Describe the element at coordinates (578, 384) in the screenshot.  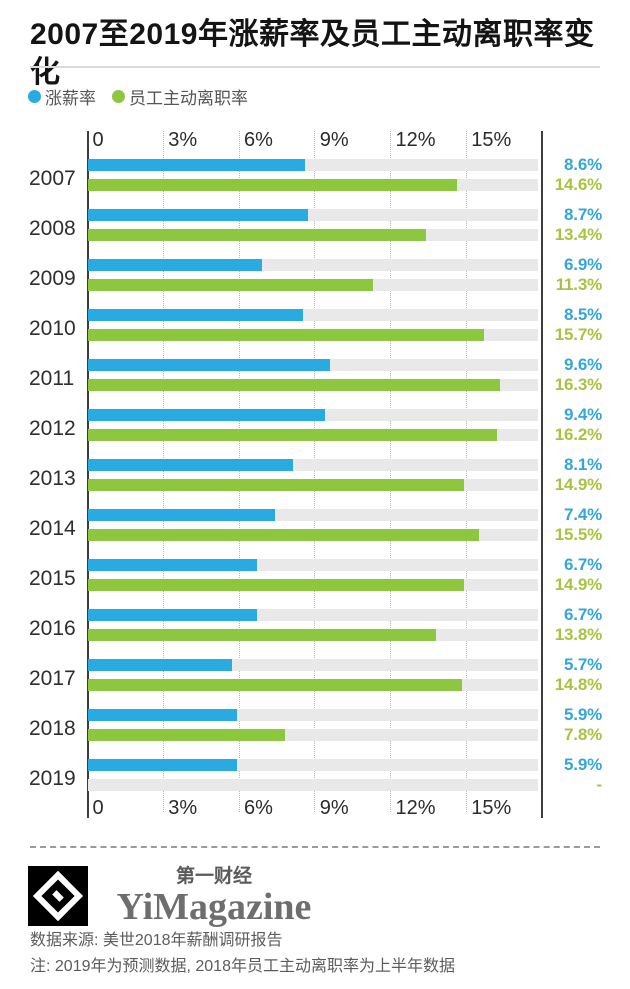
I see `value-label-turnover: 16.3%` at that location.